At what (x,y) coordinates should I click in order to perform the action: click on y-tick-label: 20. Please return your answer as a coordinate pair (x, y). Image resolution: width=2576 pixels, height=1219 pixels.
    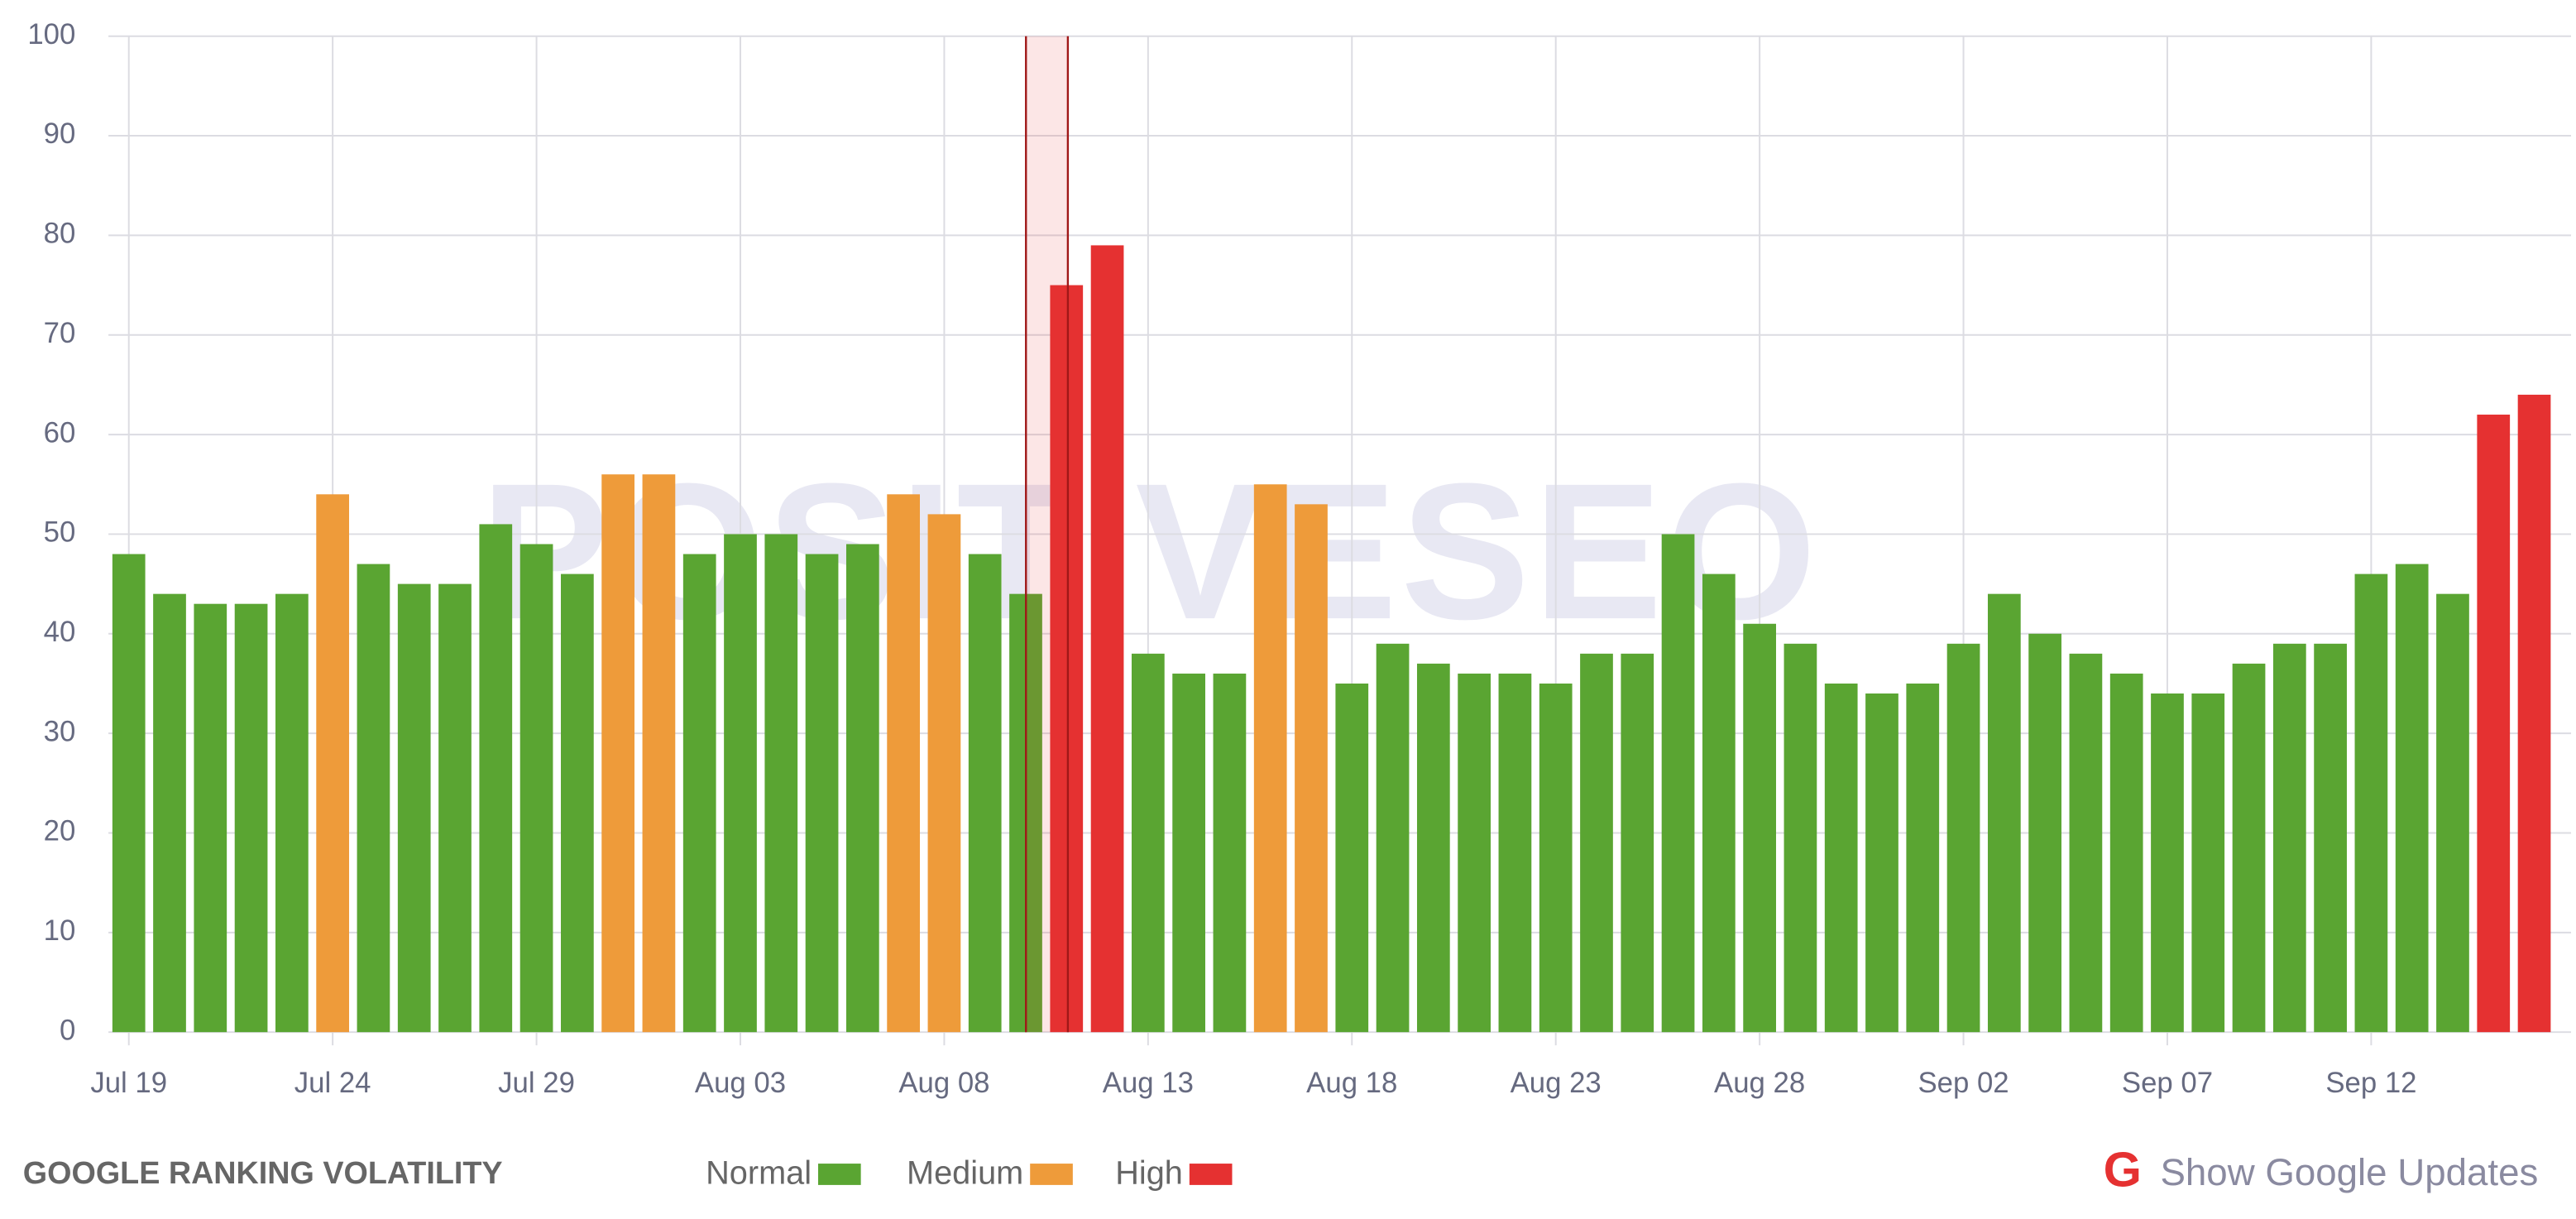
    Looking at the image, I should click on (60, 831).